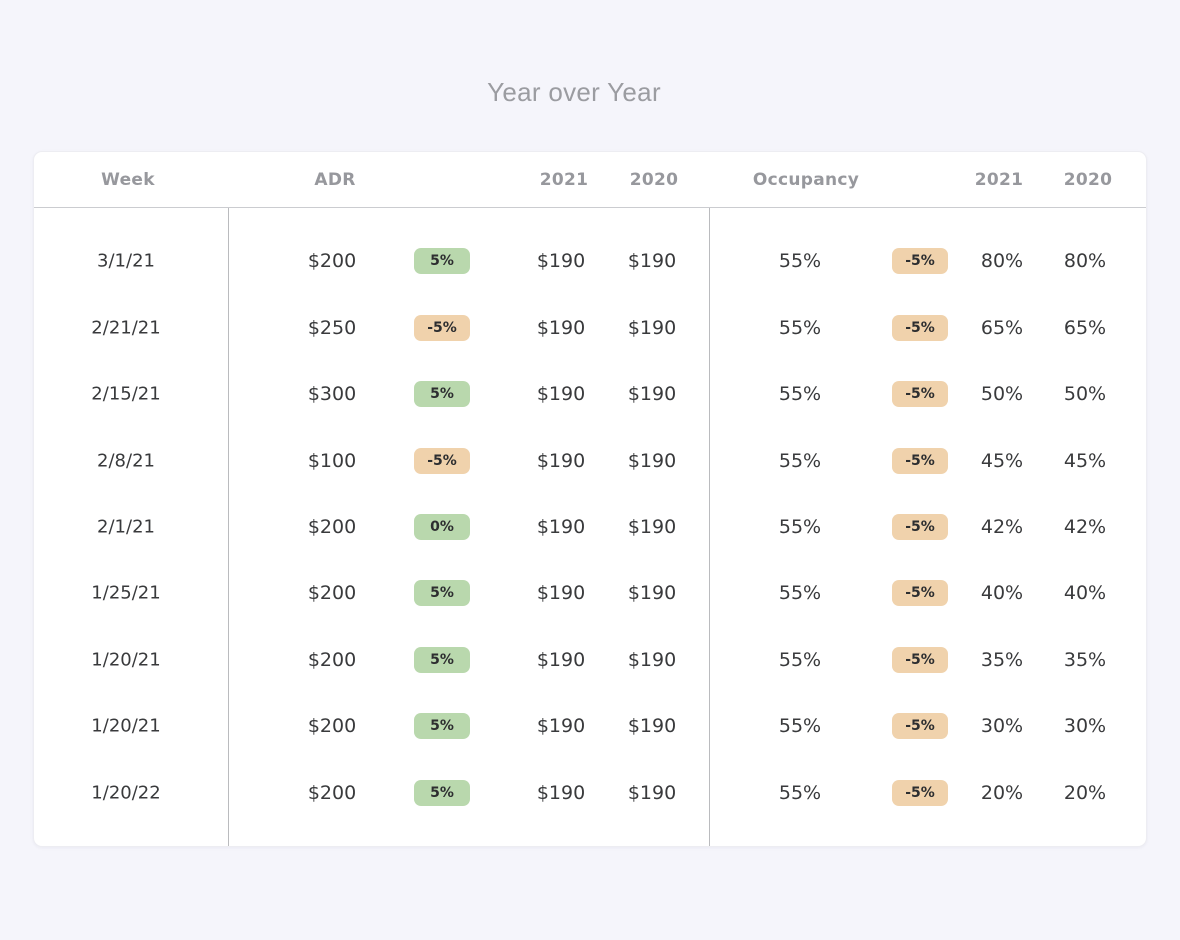 The height and width of the screenshot is (940, 1180). Describe the element at coordinates (126, 261) in the screenshot. I see `week-cell: 3/1/21` at that location.